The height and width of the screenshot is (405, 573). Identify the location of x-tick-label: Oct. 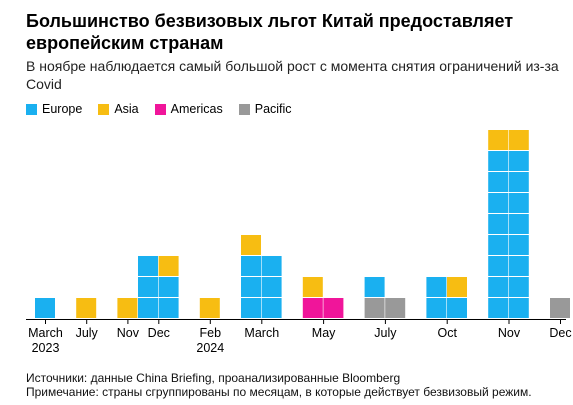
(447, 333).